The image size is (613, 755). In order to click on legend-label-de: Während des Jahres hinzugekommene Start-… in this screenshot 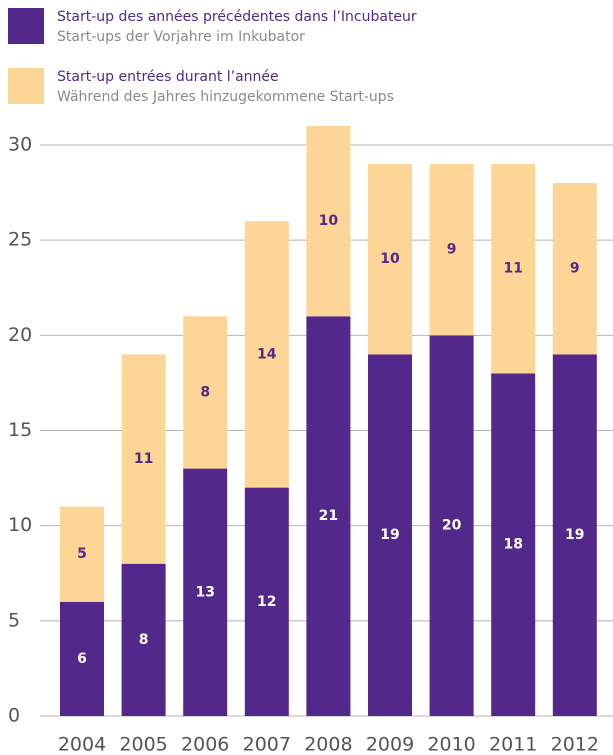, I will do `click(225, 97)`.